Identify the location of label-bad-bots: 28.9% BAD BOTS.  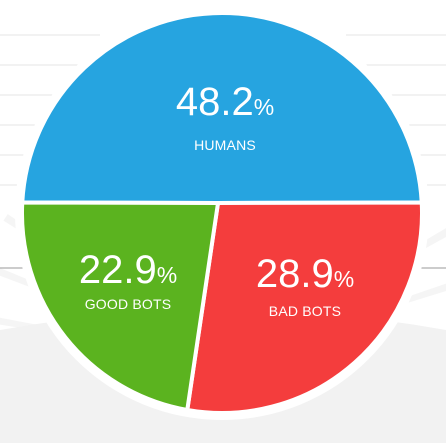
(305, 285).